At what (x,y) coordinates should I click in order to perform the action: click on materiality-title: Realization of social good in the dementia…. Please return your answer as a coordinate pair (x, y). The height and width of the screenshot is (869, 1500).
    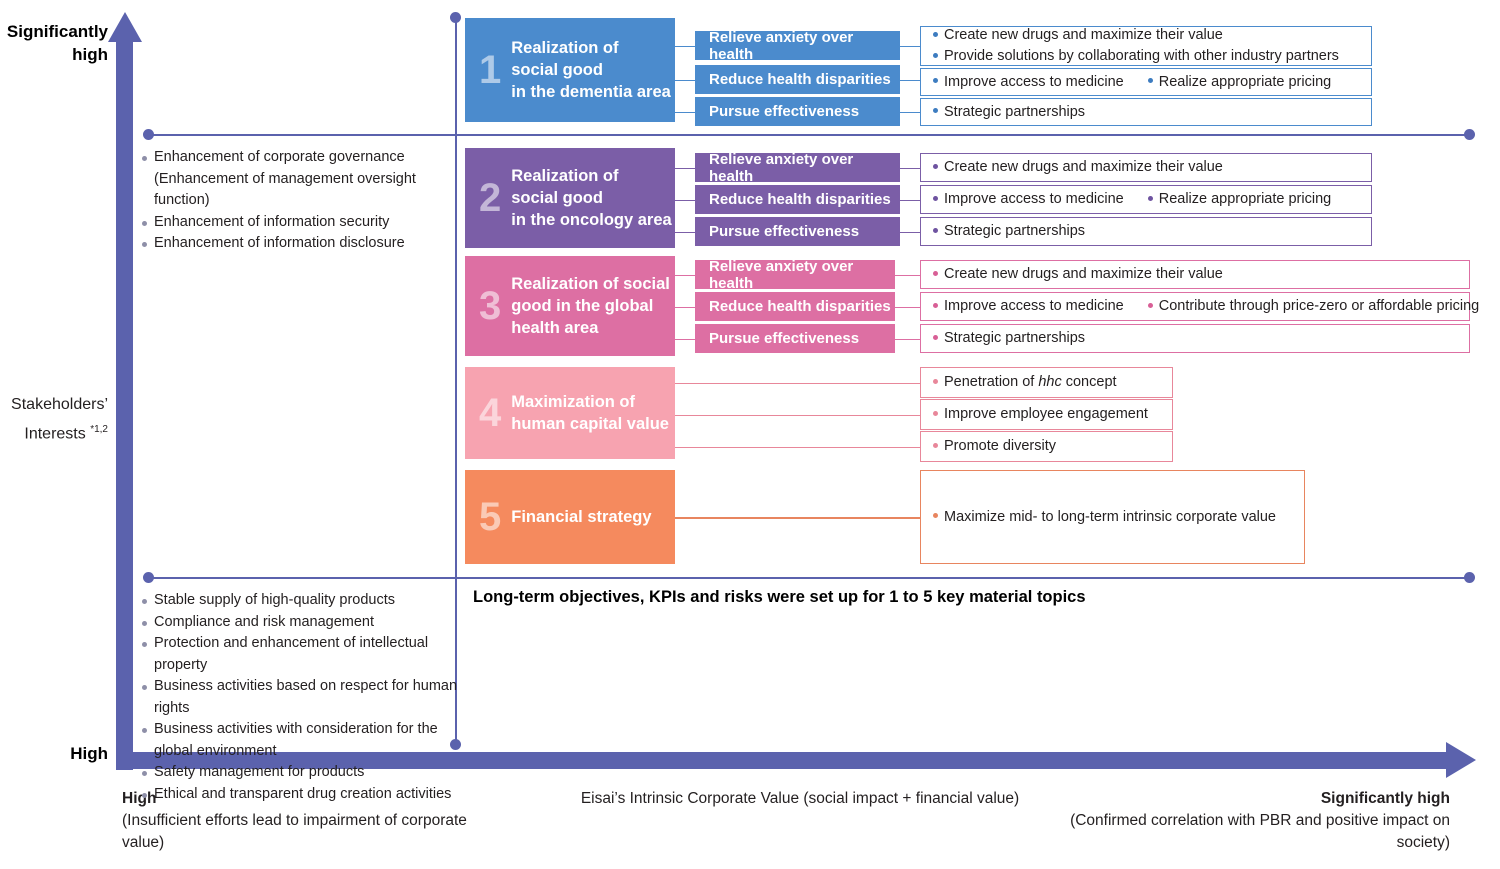
    Looking at the image, I should click on (591, 70).